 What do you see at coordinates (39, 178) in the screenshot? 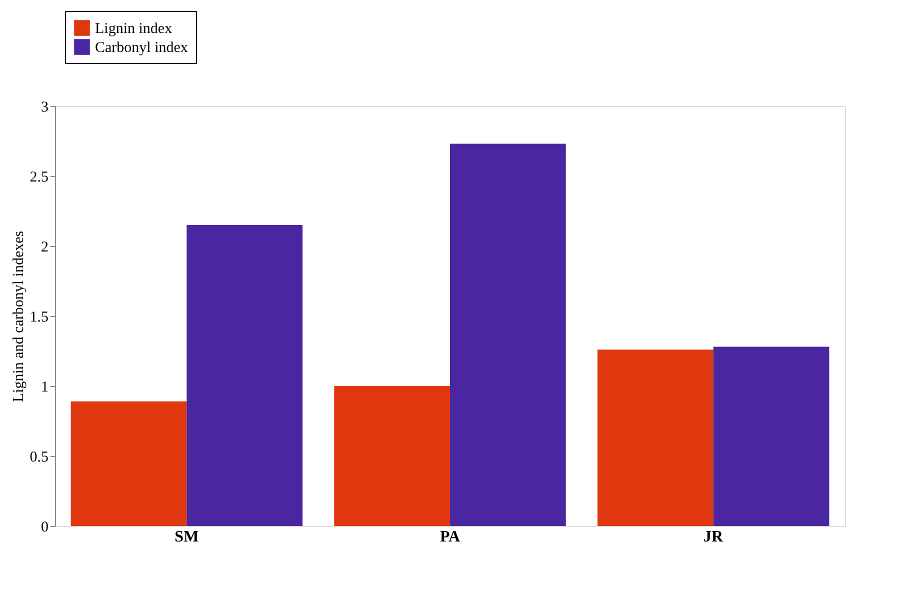
I see `y-tick-label: 2.5` at bounding box center [39, 178].